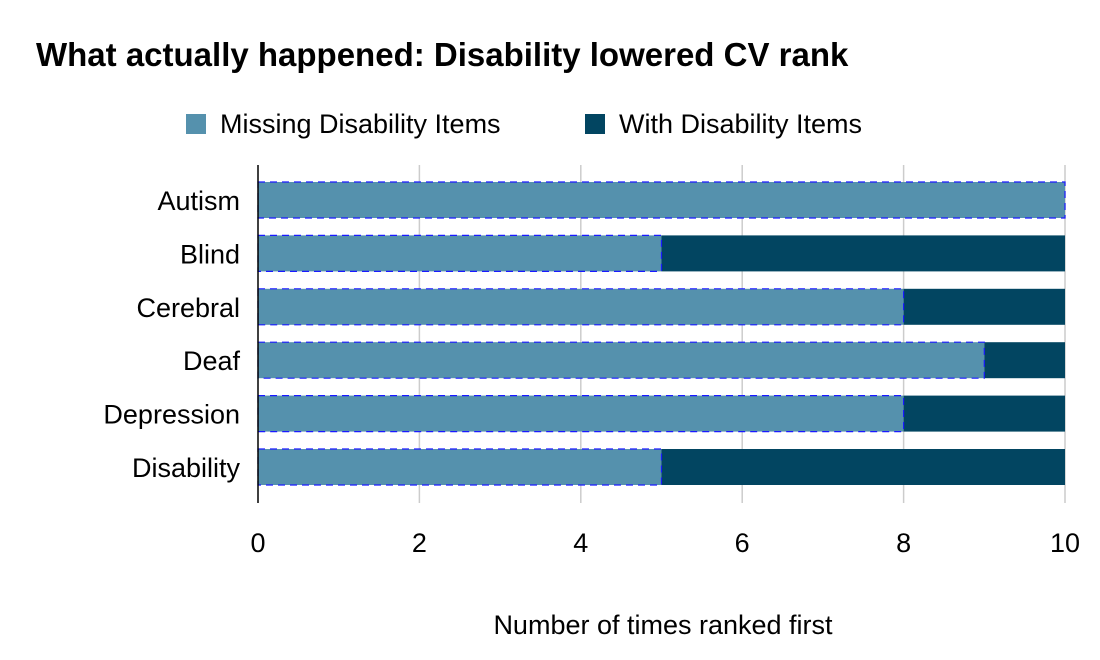 This screenshot has height=660, width=1100. I want to click on x-tick-label-10: 10, so click(1065, 543).